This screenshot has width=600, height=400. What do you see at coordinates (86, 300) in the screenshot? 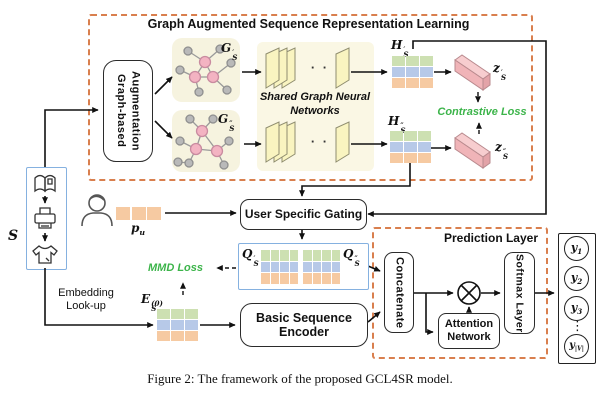
I see `embedding-lookup-label: Embedding Look-up` at bounding box center [86, 300].